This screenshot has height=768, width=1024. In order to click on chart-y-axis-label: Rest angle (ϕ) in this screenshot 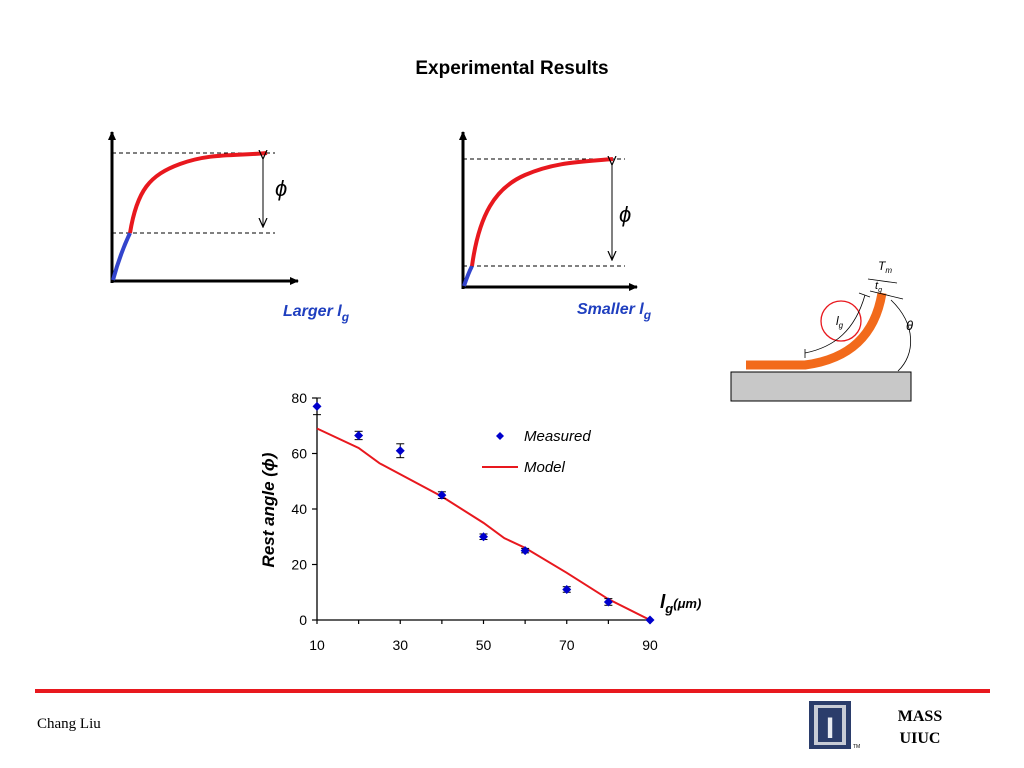, I will do `click(268, 509)`.